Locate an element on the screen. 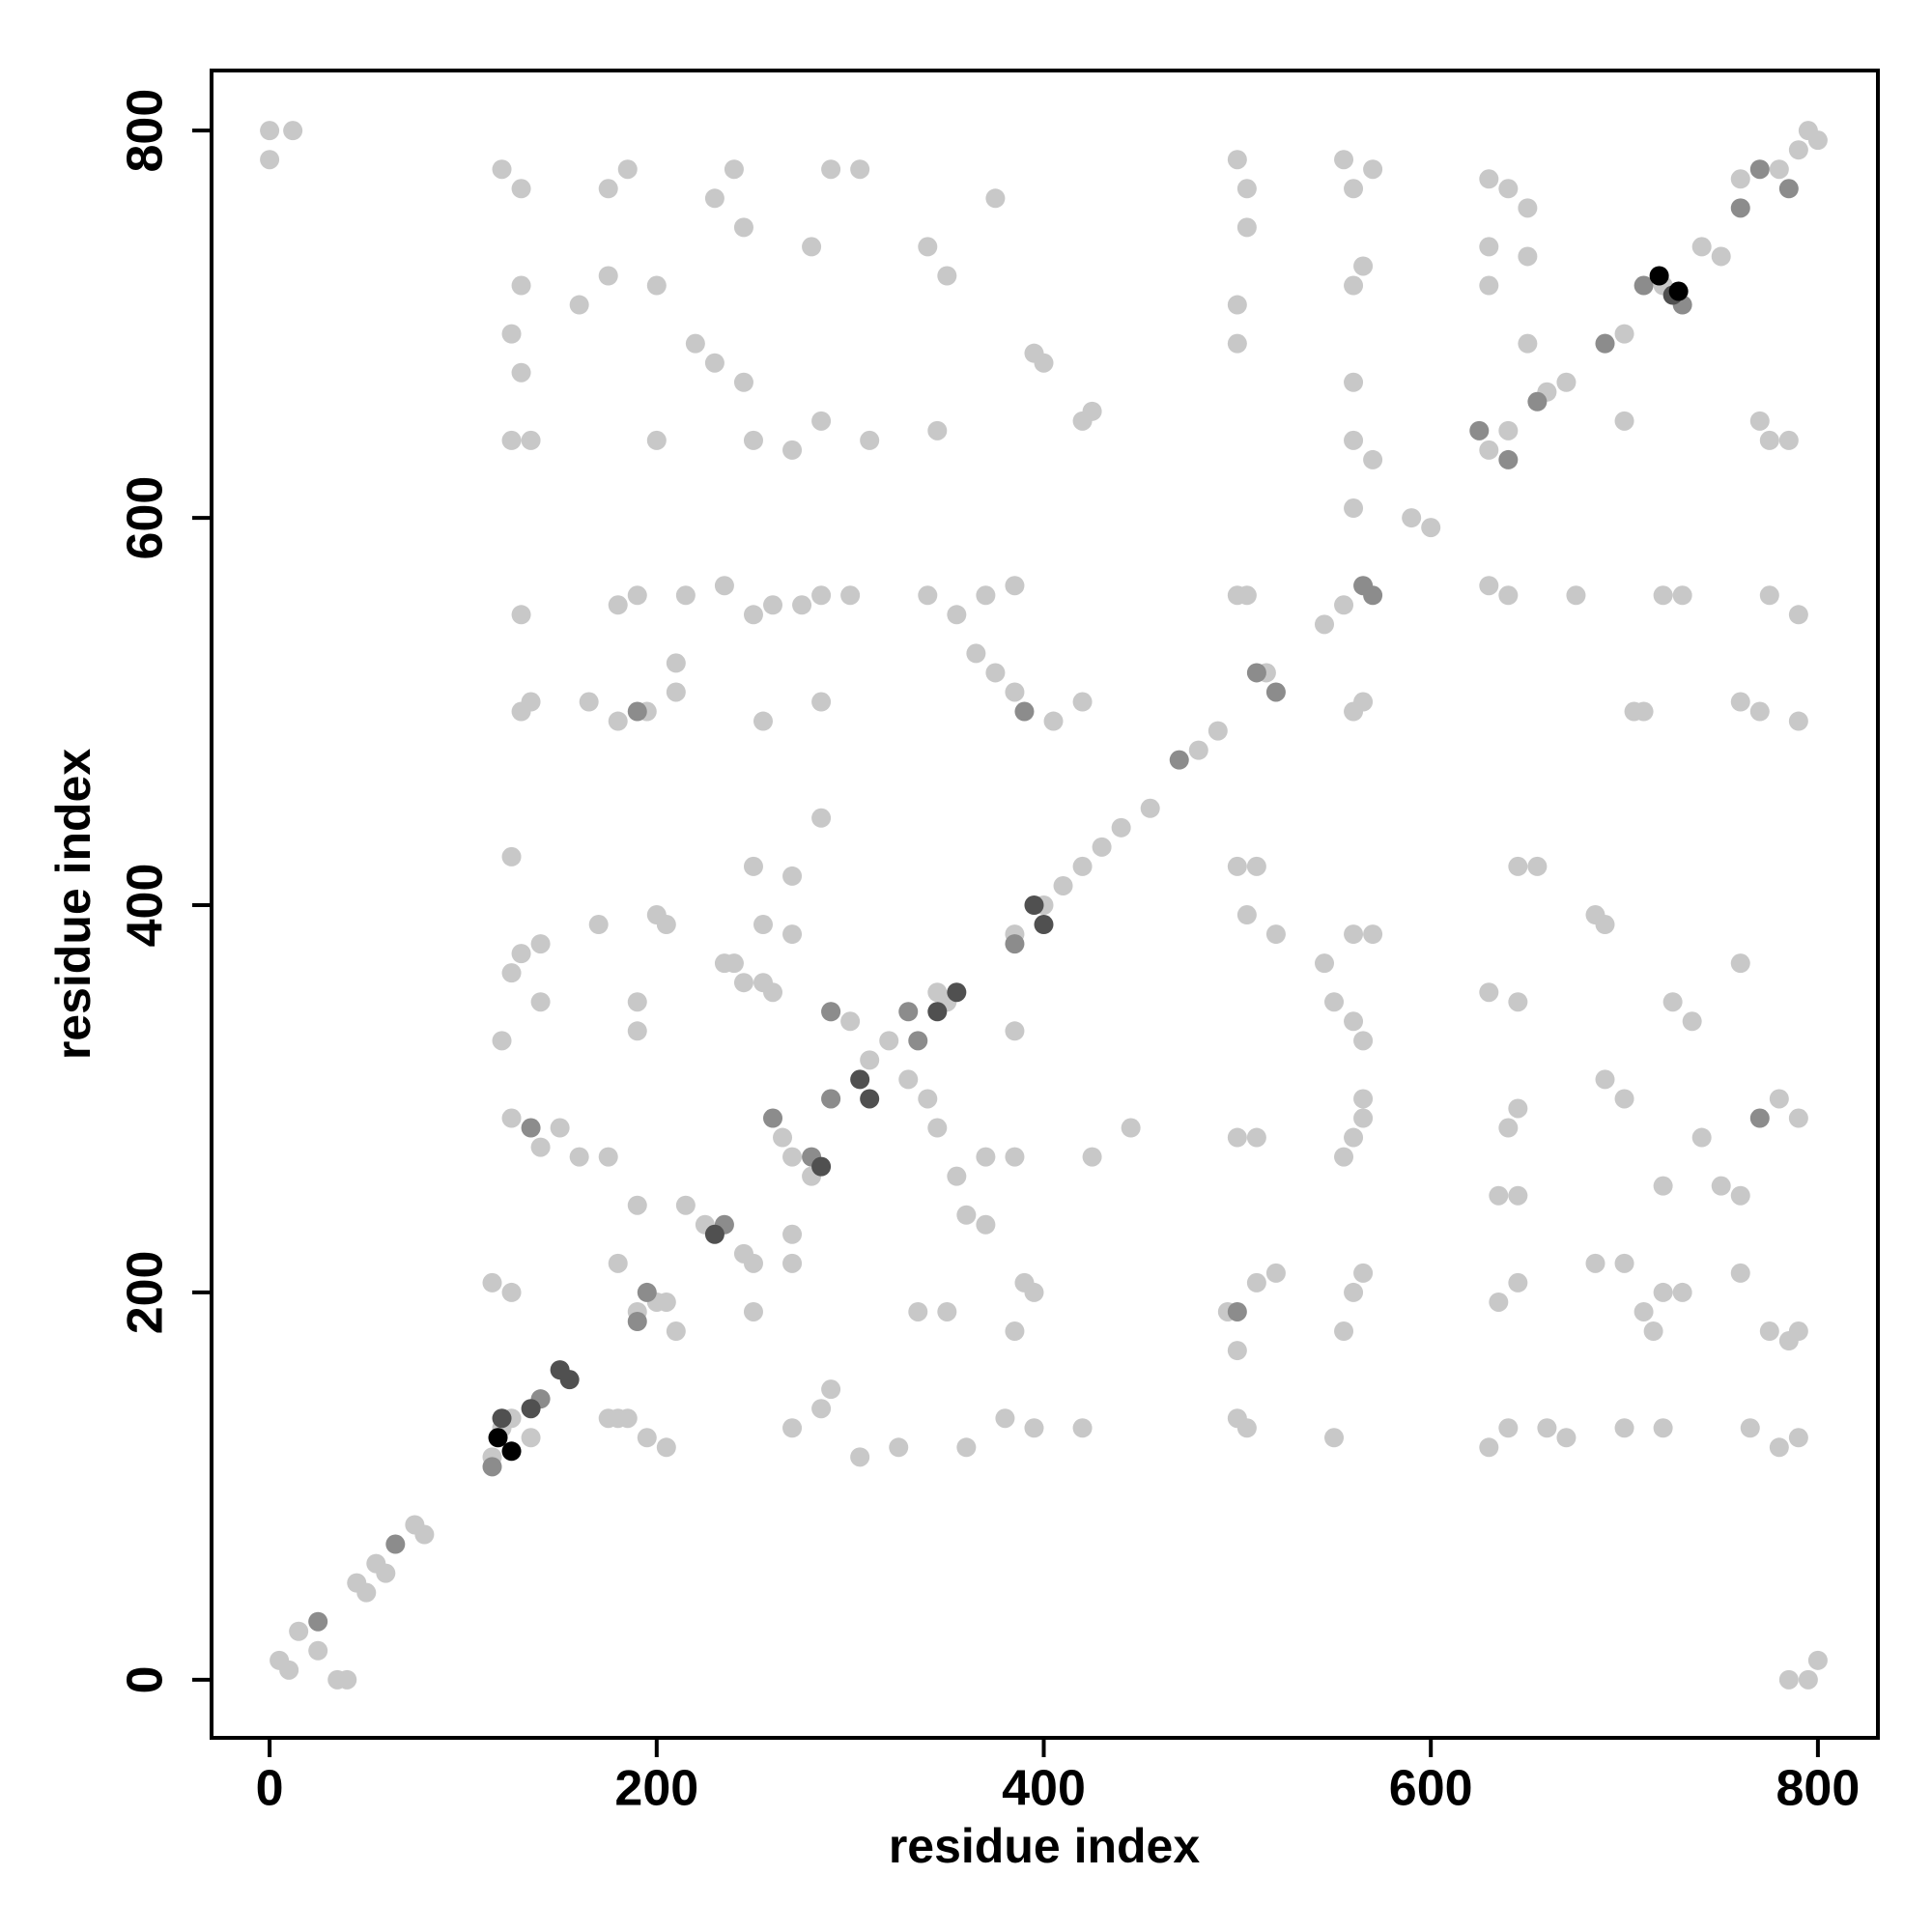 The height and width of the screenshot is (1932, 1932). x-tick-label: 800 is located at coordinates (1818, 1789).